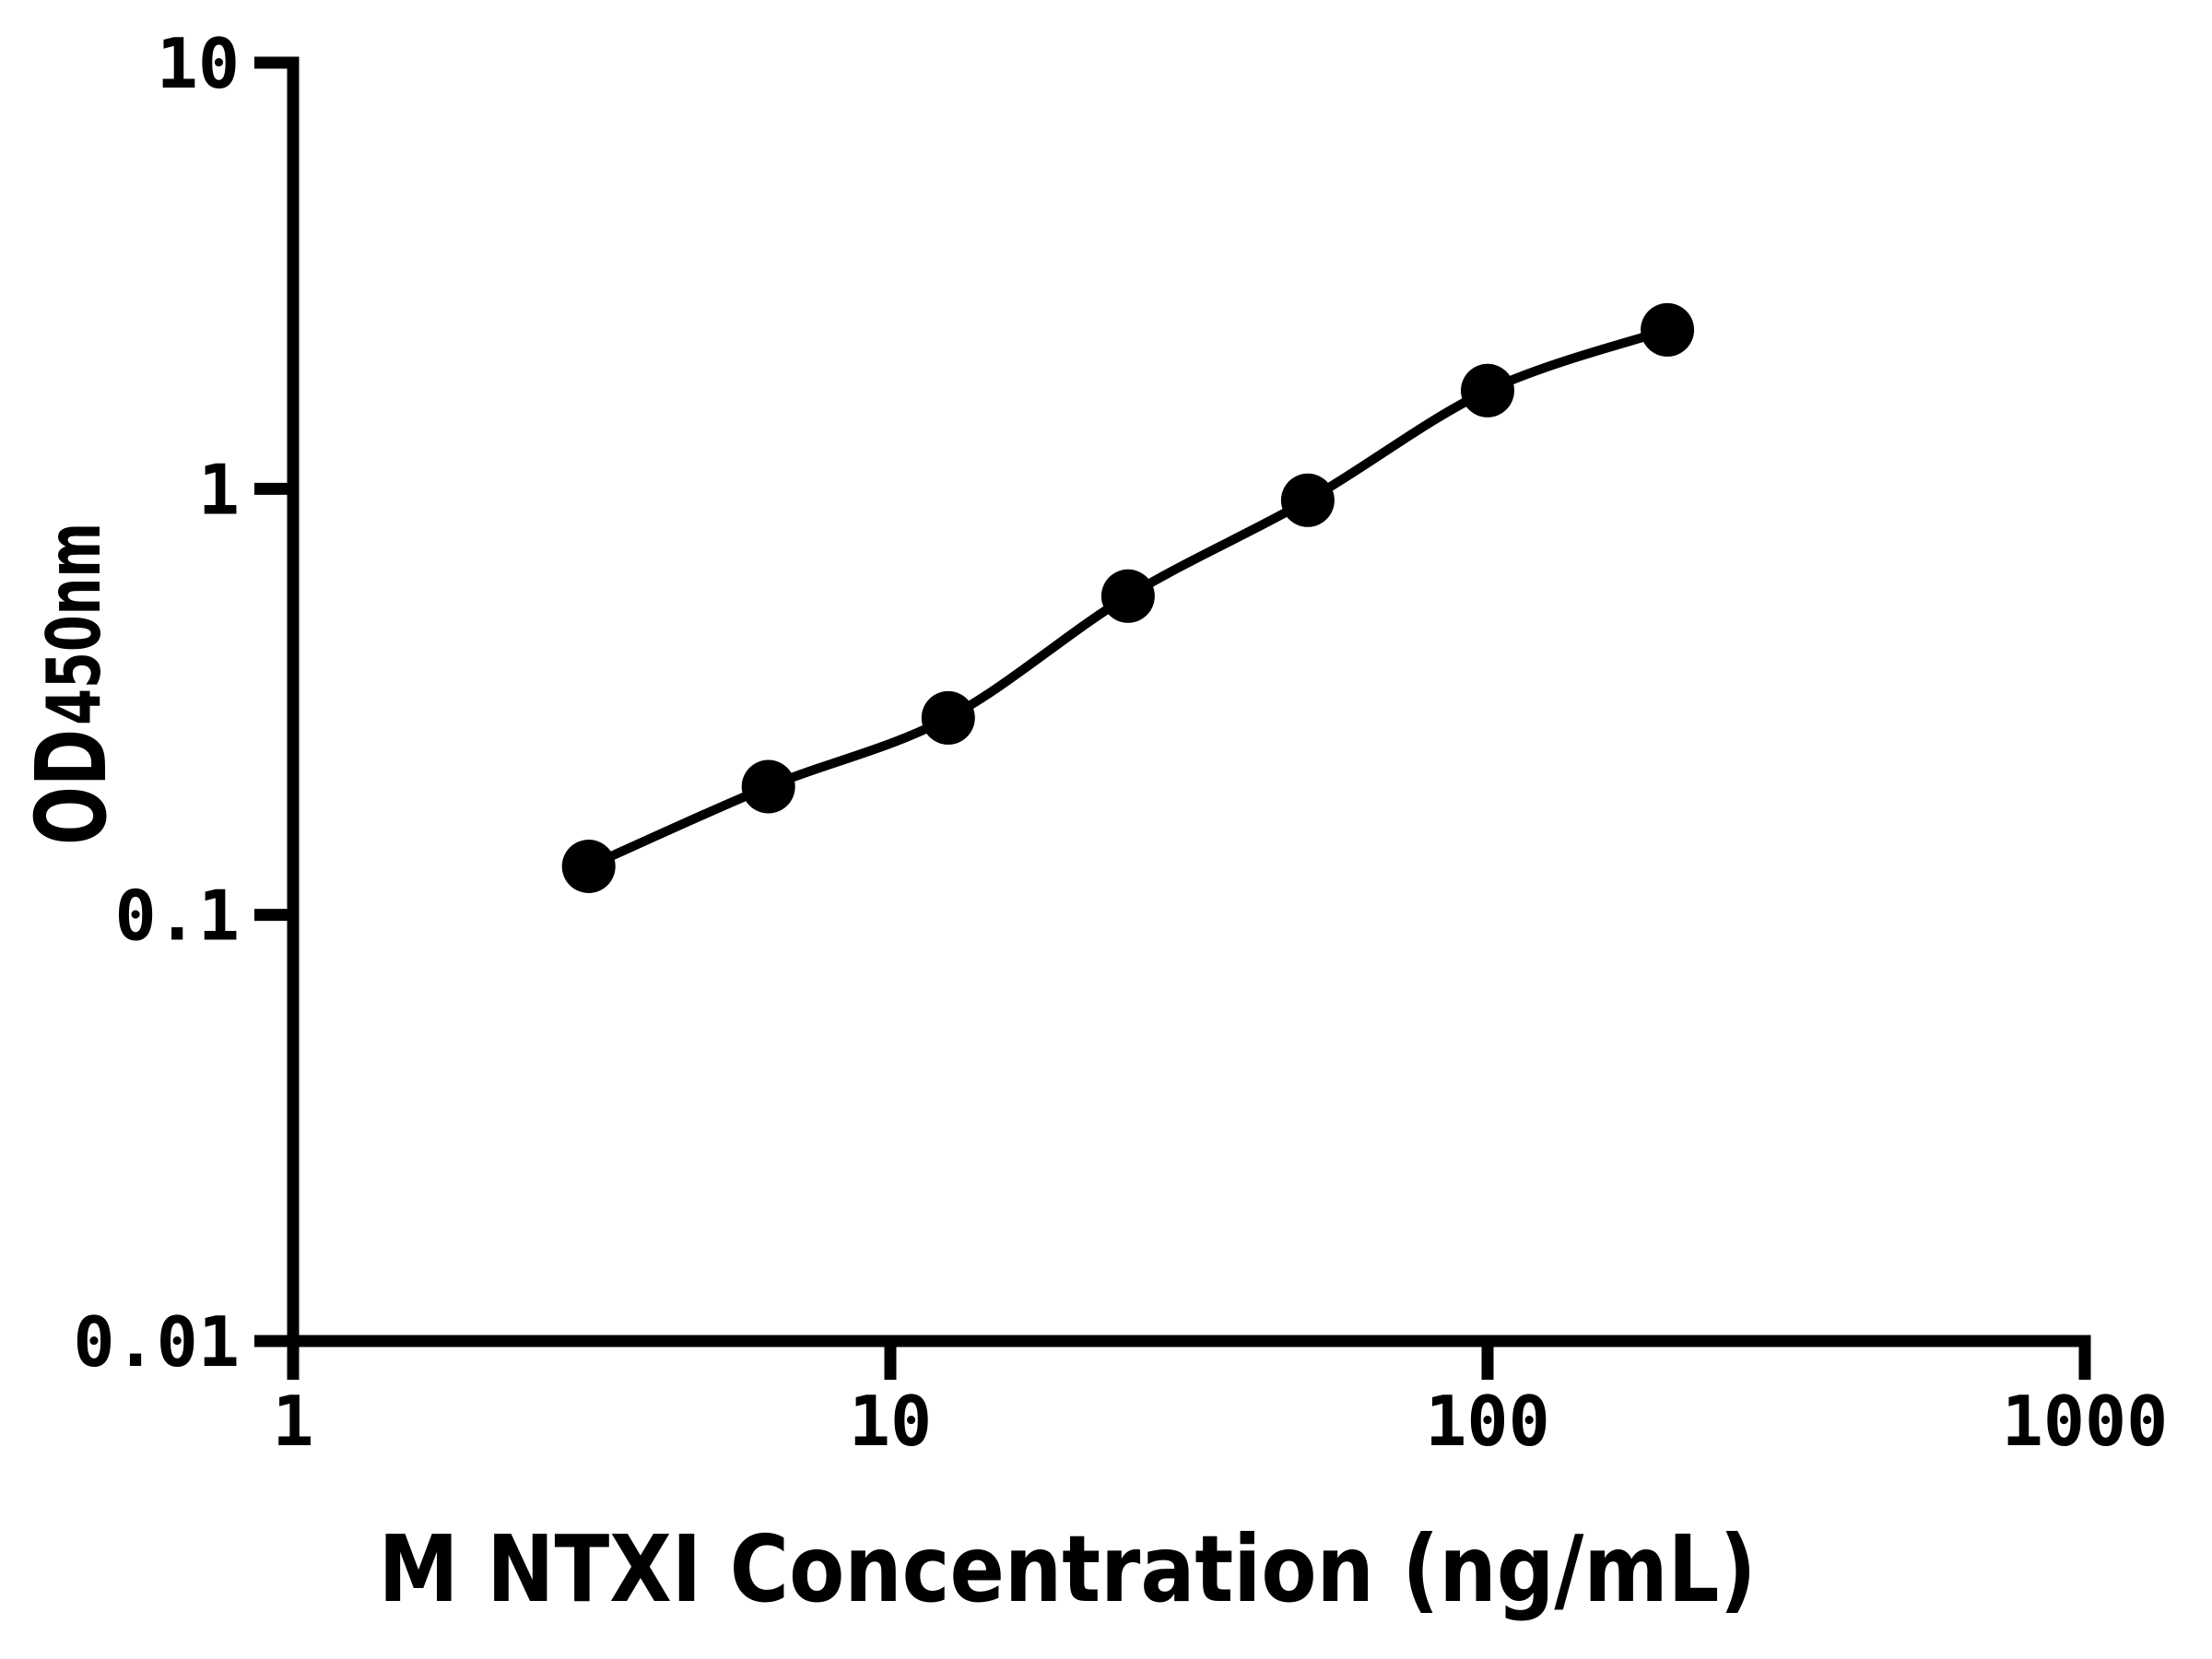 This screenshot has width=2212, height=1659. Describe the element at coordinates (156, 1341) in the screenshot. I see `y-tick-label: 0.01` at that location.